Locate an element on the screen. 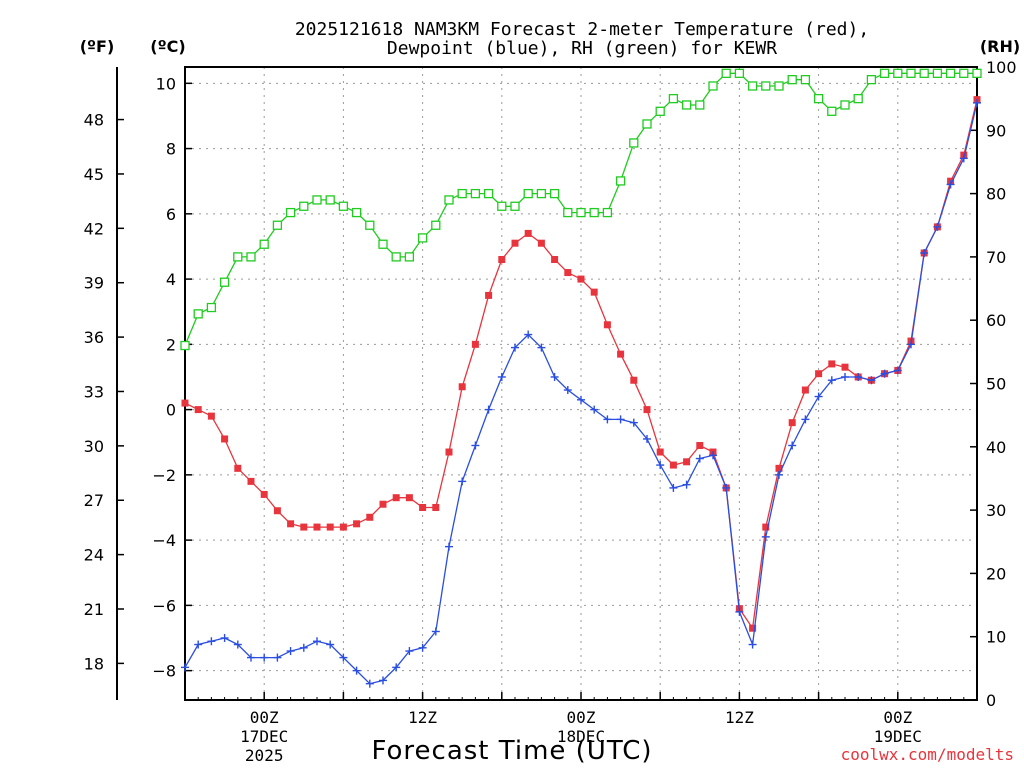 The width and height of the screenshot is (1024, 768). chart-title-line2: Dewpoint (blue), RH (green) for KEWR is located at coordinates (582, 48).